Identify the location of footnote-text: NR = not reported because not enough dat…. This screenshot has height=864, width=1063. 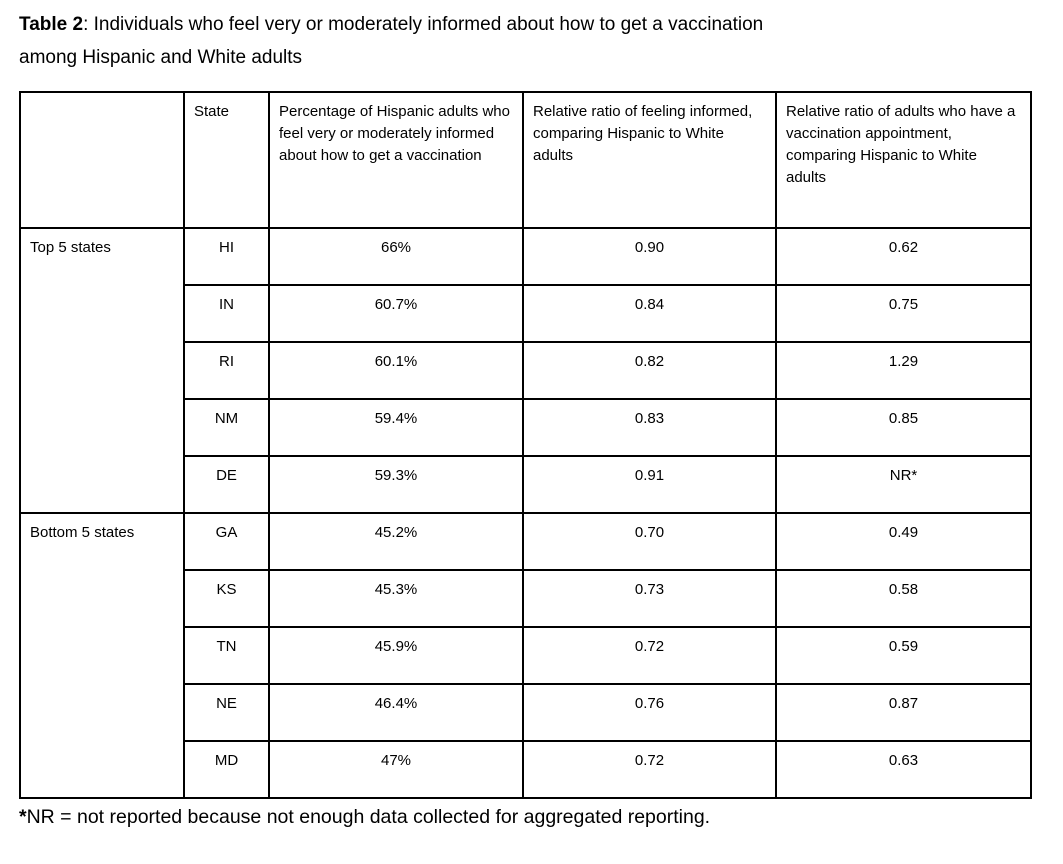
(368, 817).